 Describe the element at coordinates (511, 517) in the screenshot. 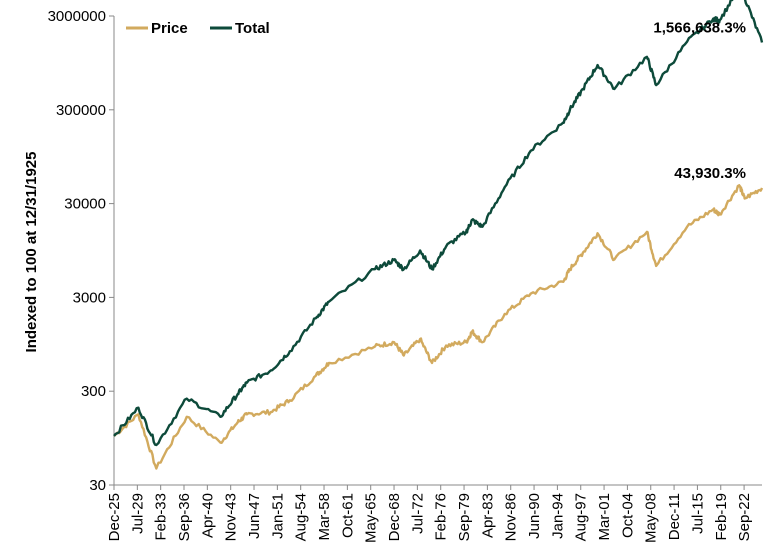

I see `x-tick-label: Nov-86` at that location.